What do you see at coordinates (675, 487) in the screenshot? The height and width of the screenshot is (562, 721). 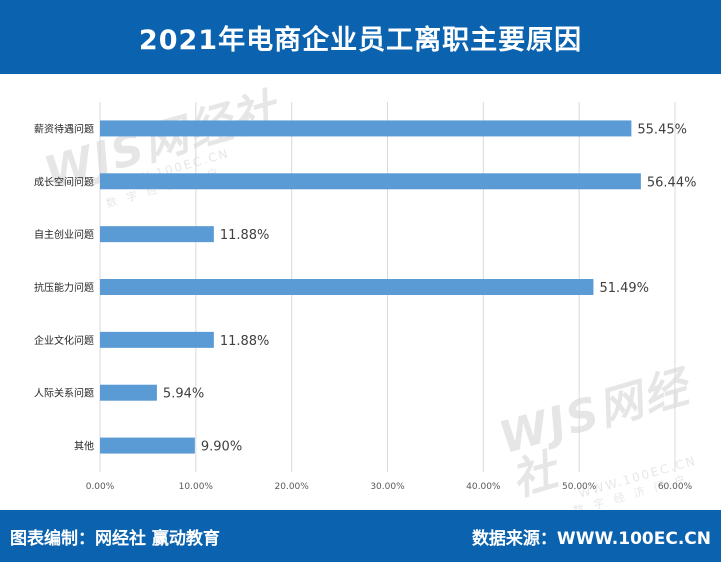 I see `x-tick-label: 60.00%` at bounding box center [675, 487].